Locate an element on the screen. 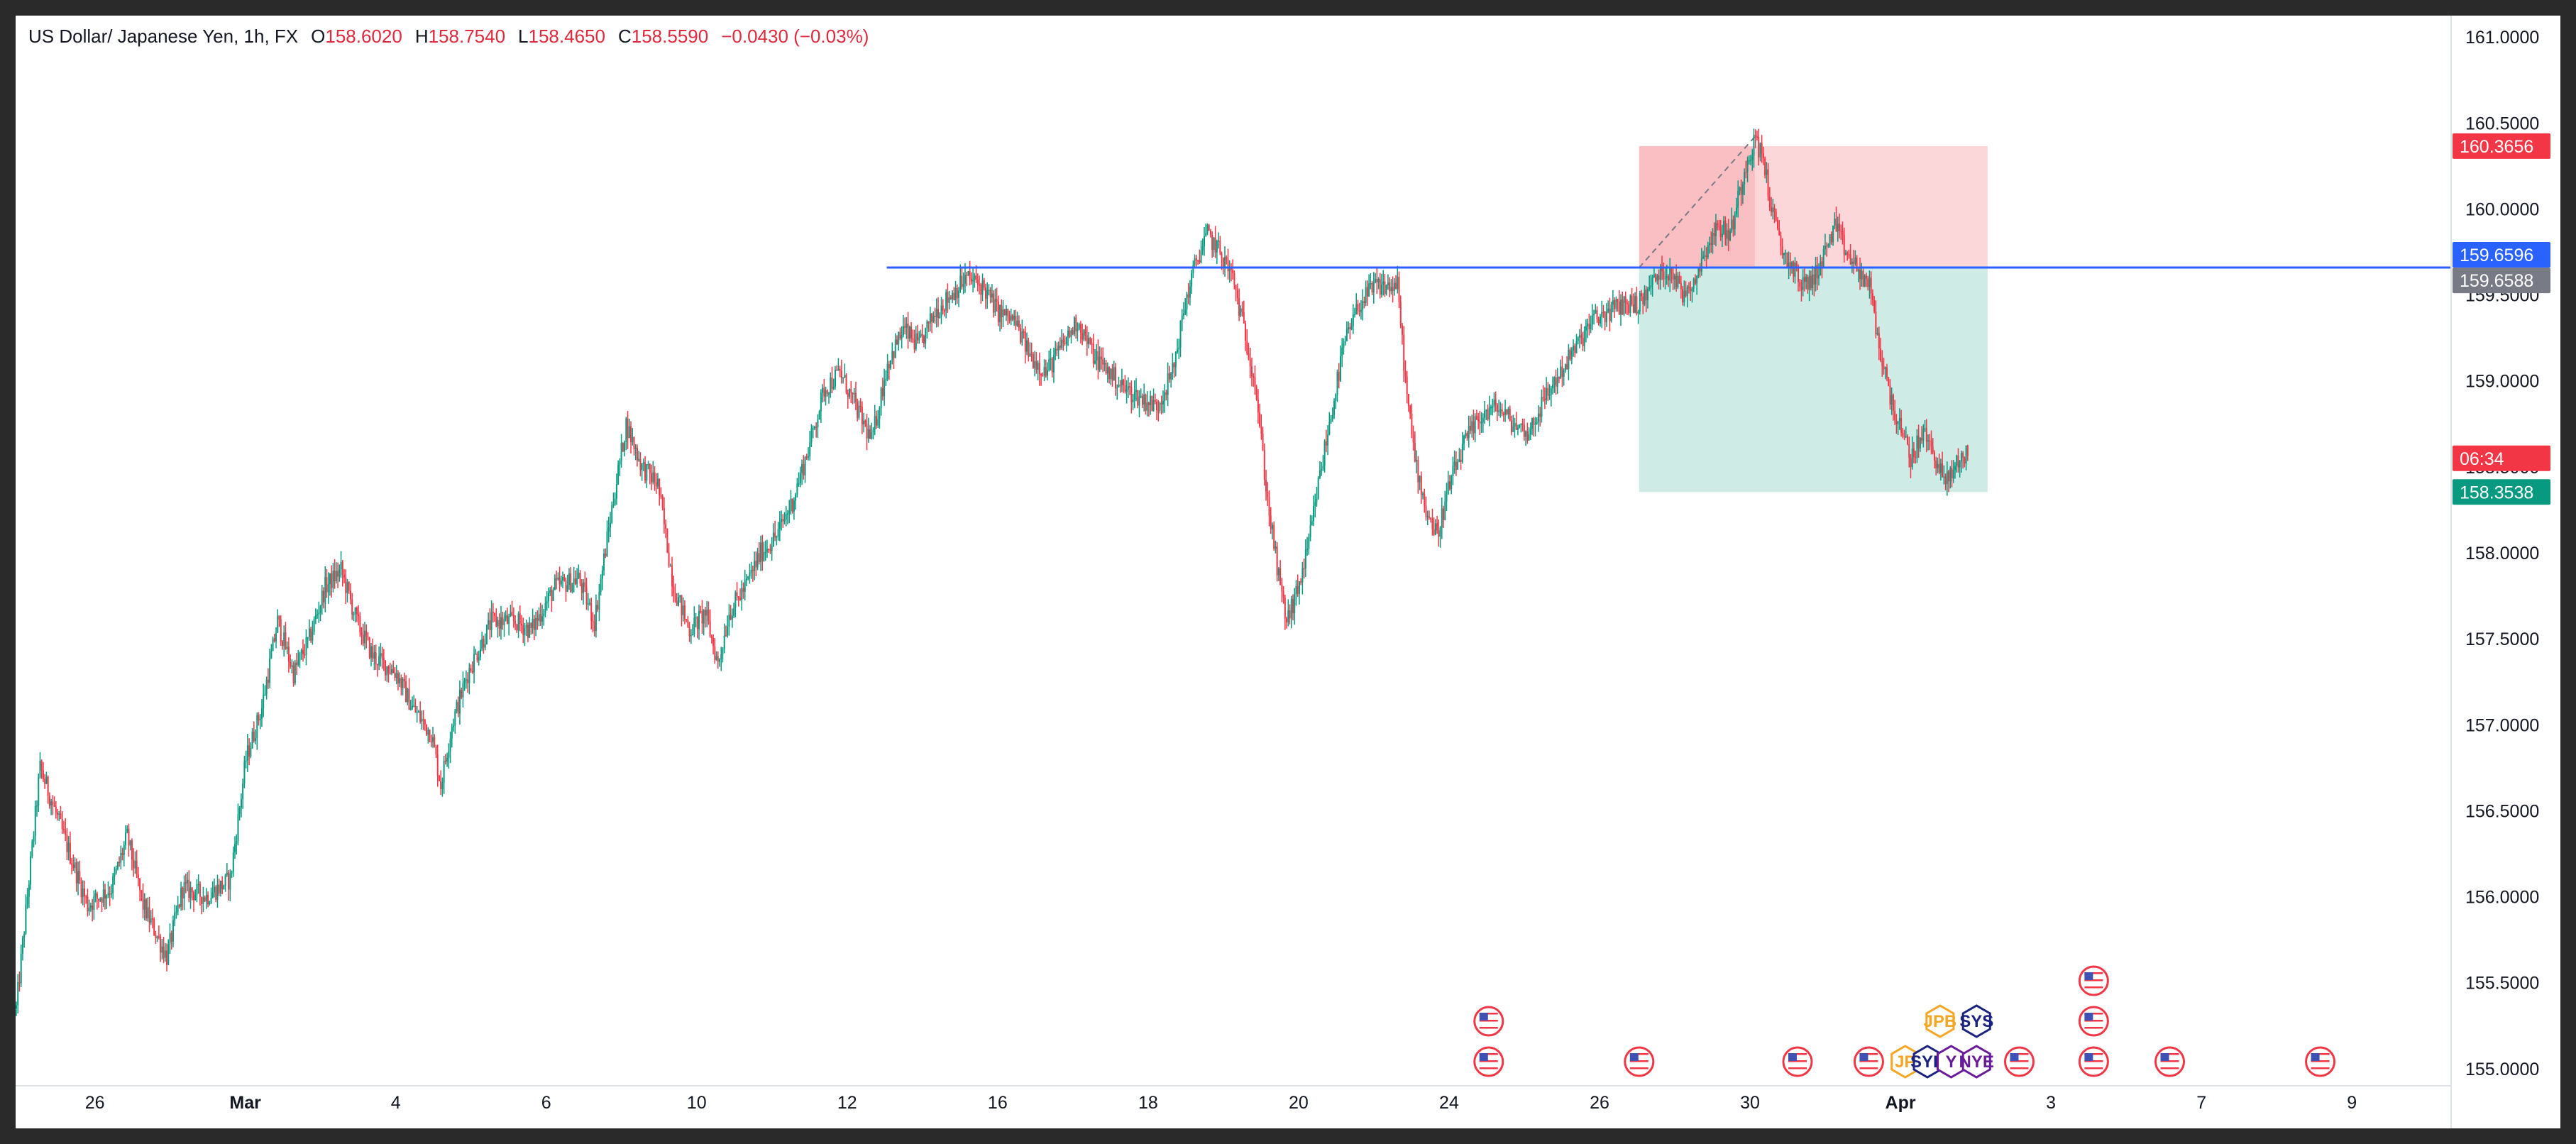 Image resolution: width=2576 pixels, height=1144 pixels. position-zone is located at coordinates (1813, 315).